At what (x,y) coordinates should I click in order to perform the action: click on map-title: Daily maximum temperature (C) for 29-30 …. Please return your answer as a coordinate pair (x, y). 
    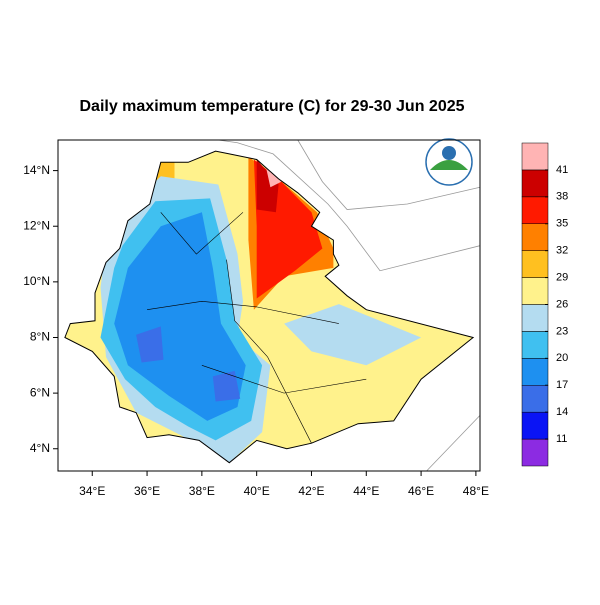
    Looking at the image, I should click on (271, 106).